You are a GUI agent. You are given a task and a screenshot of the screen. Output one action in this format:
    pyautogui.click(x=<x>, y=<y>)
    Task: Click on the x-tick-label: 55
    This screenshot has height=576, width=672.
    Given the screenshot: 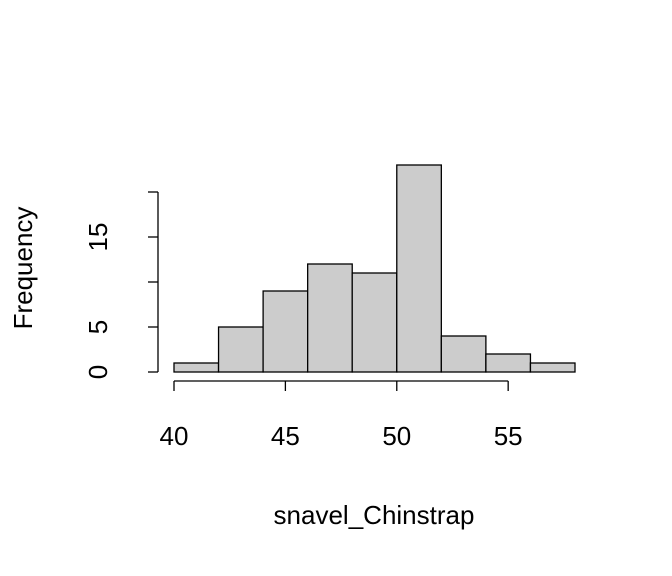 What is the action you would take?
    pyautogui.click(x=508, y=436)
    